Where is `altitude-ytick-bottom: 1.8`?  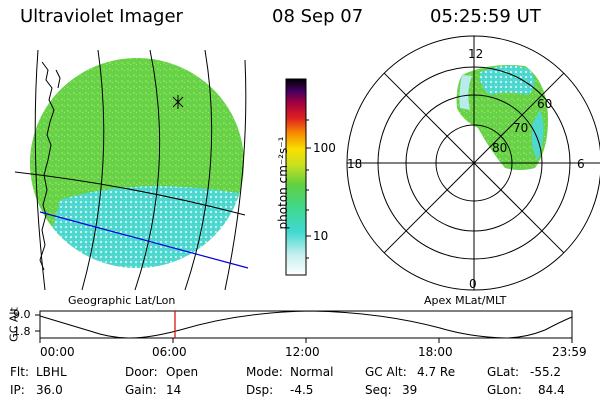 altitude-ytick-bottom: 1.8 is located at coordinates (22, 331).